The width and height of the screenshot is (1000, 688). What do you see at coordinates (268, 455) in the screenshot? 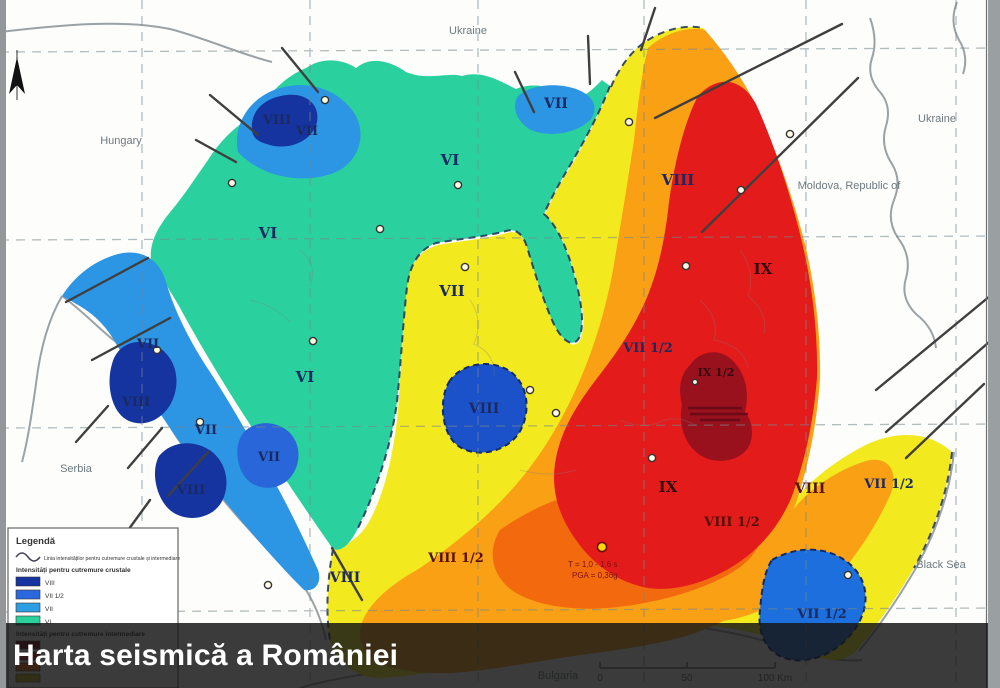
I see `zone-blue-sw3` at bounding box center [268, 455].